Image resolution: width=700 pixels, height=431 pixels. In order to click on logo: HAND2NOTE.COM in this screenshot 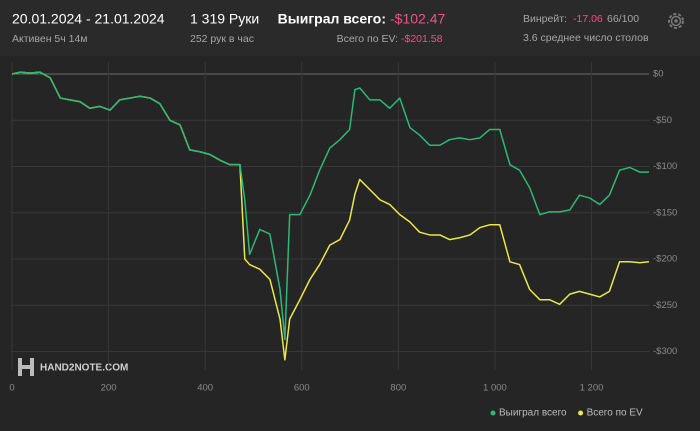, I will do `click(73, 367)`.